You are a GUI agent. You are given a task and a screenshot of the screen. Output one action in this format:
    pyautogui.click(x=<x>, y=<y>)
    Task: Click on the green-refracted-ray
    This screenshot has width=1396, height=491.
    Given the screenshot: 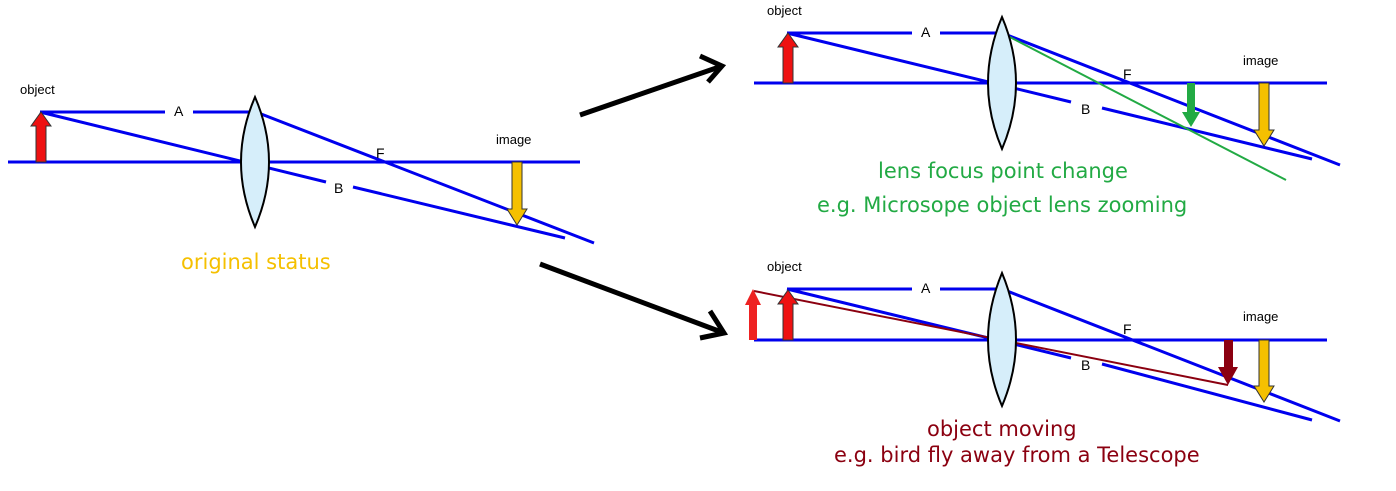 What is the action you would take?
    pyautogui.click(x=1144, y=106)
    